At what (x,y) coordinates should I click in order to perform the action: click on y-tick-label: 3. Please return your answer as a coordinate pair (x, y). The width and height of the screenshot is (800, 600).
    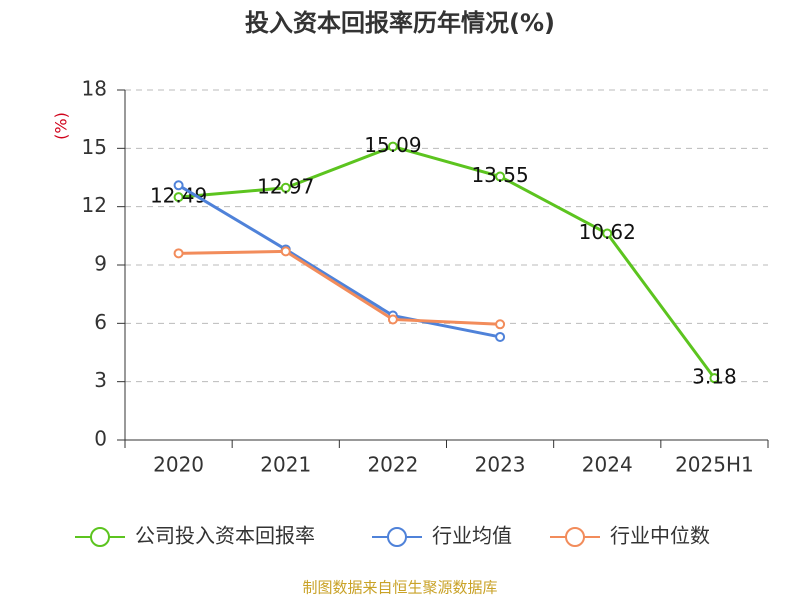
    Looking at the image, I should click on (100, 380).